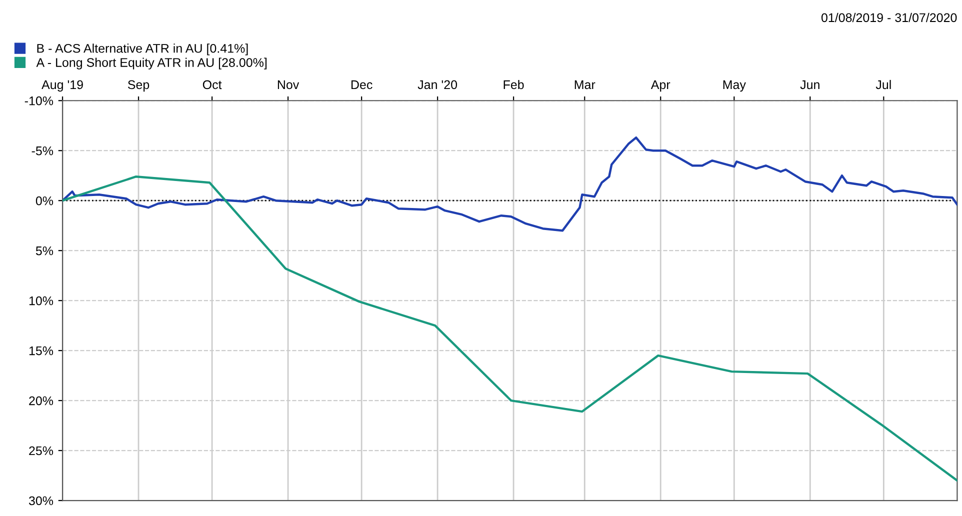 This screenshot has height=516, width=962. Describe the element at coordinates (734, 86) in the screenshot. I see `x-tick-label: May` at that location.